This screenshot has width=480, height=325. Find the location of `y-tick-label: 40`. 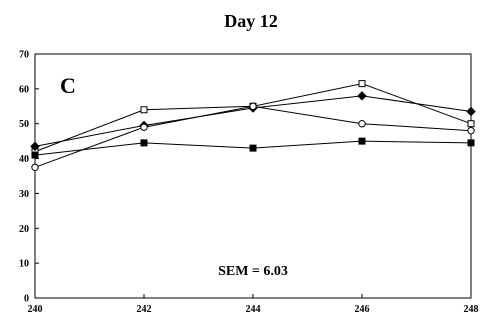

y-tick-label: 40 is located at coordinates (24, 159).